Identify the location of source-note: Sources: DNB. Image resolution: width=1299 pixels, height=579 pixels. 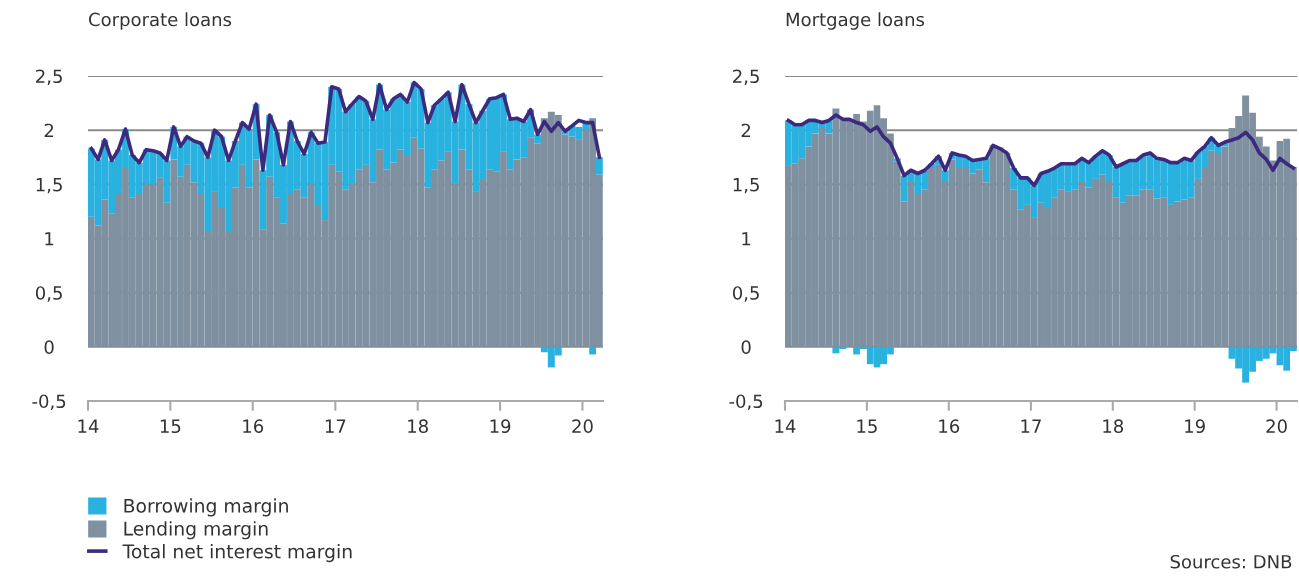
(1231, 561).